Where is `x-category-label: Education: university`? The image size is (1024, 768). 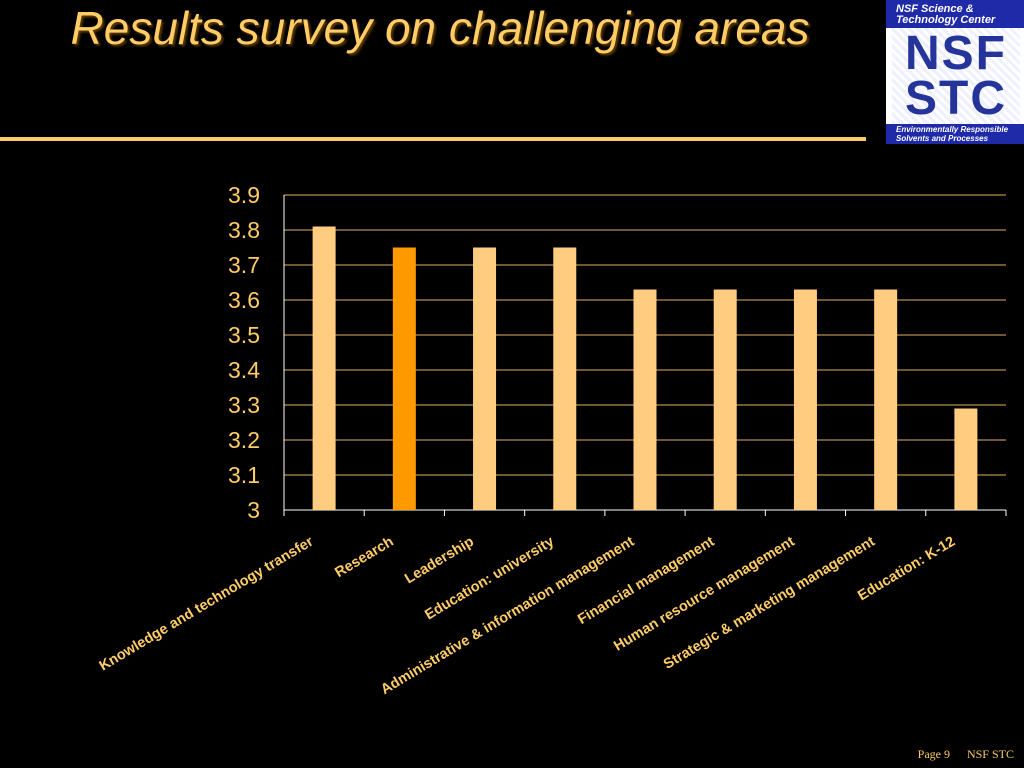 x-category-label: Education: university is located at coordinates (489, 579).